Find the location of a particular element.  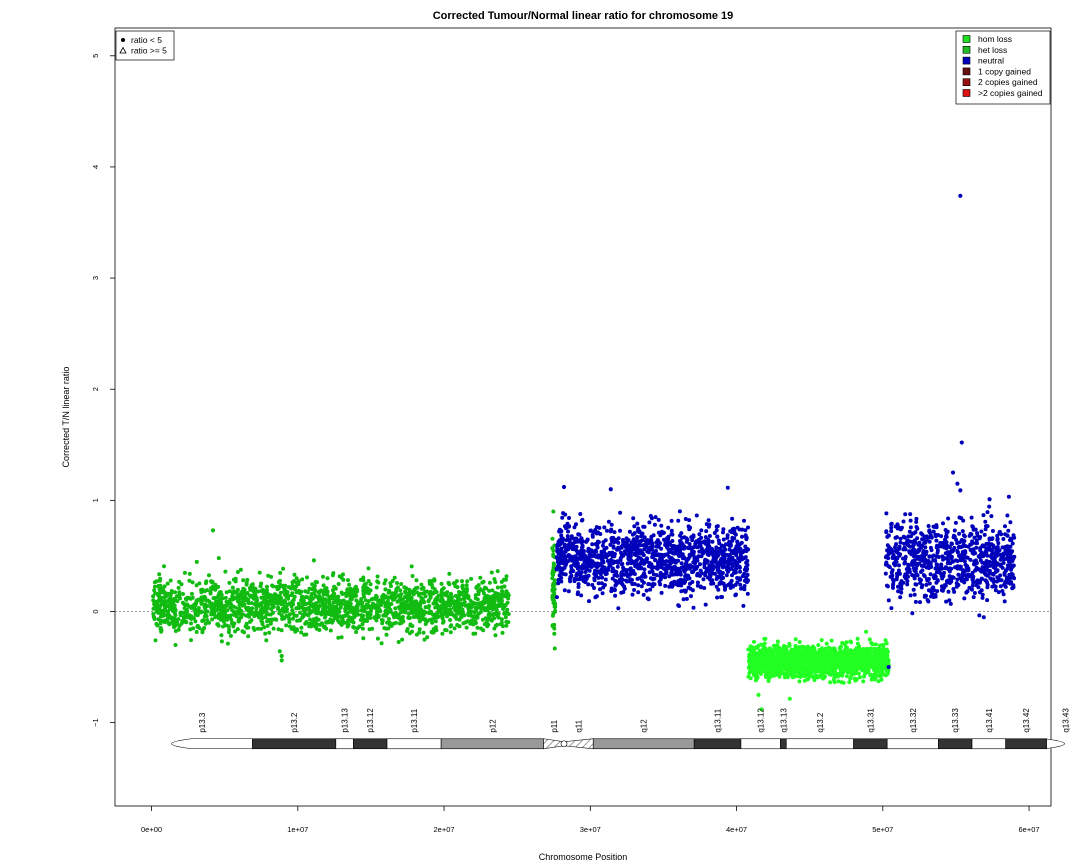

y-axis-label: Corrected T/N linear ratio is located at coordinates (66, 417).